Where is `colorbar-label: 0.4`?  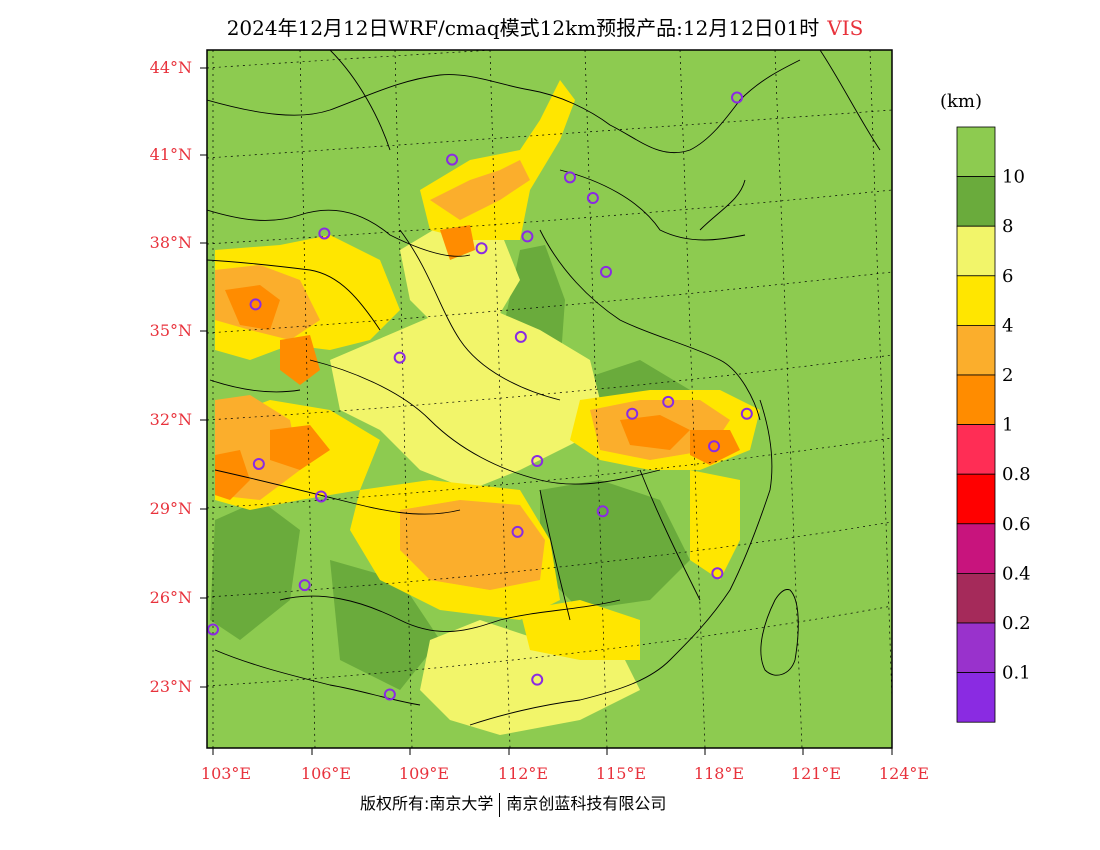 colorbar-label: 0.4 is located at coordinates (1016, 573).